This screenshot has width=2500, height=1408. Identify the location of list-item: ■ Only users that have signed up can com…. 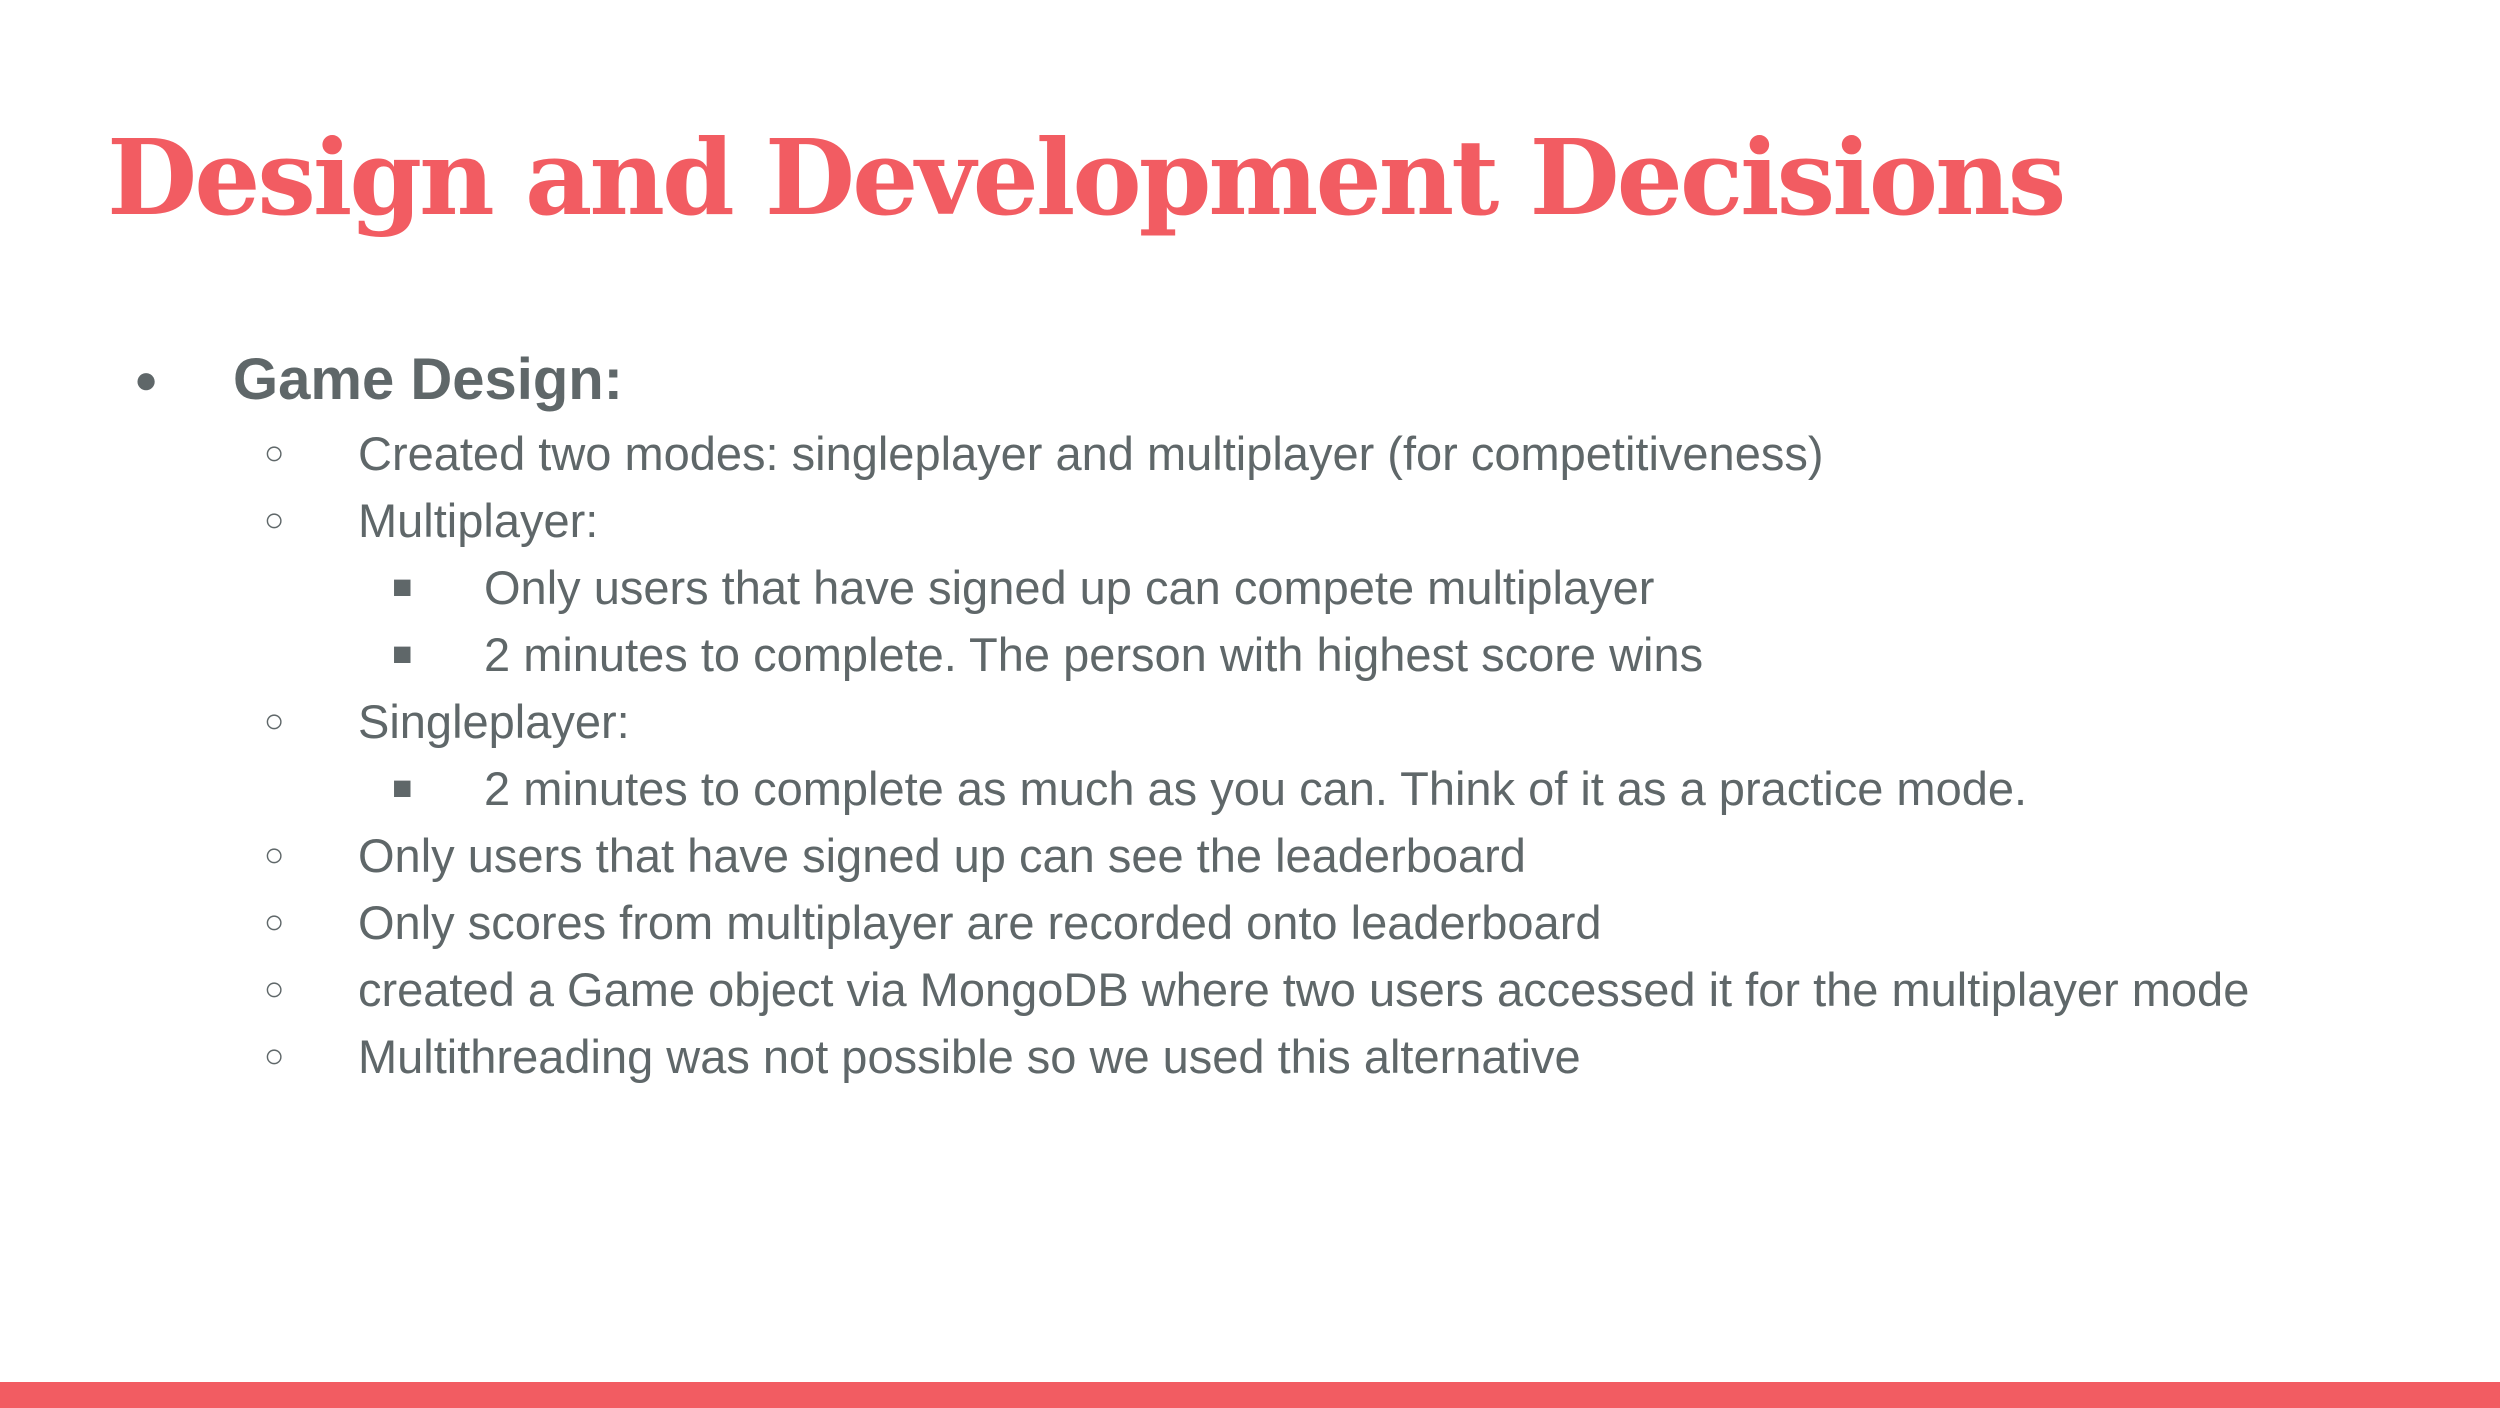
(1250, 587).